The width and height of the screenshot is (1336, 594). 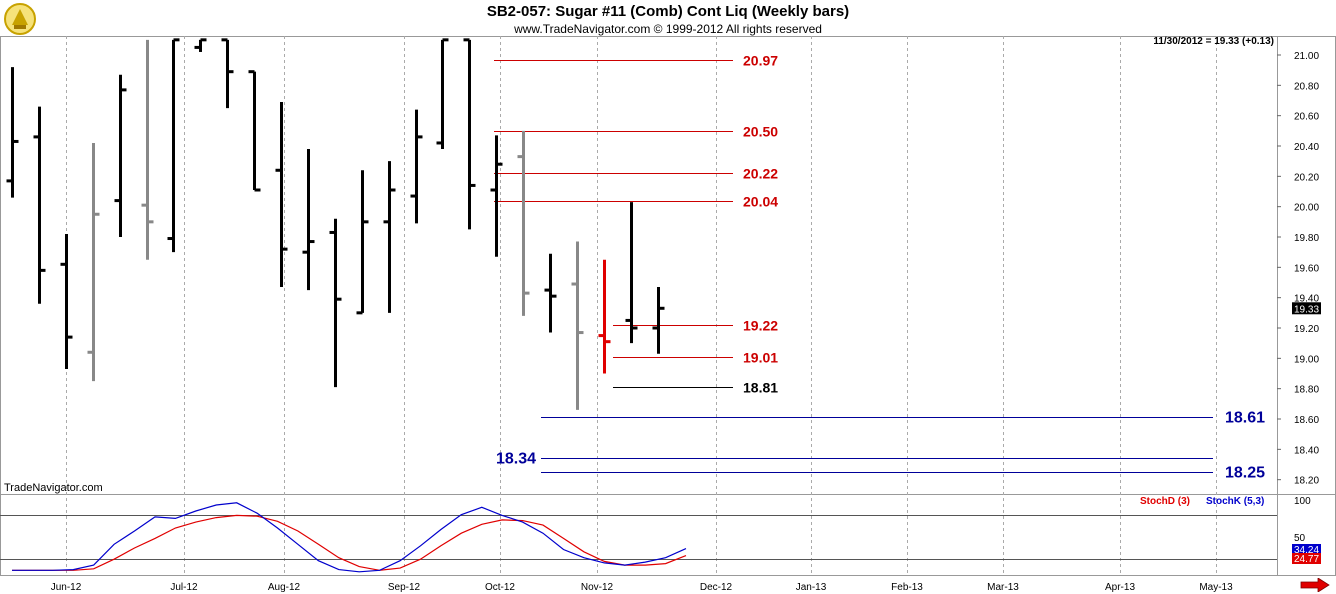 I want to click on level-label-18.25: 18.25, so click(x=1245, y=473).